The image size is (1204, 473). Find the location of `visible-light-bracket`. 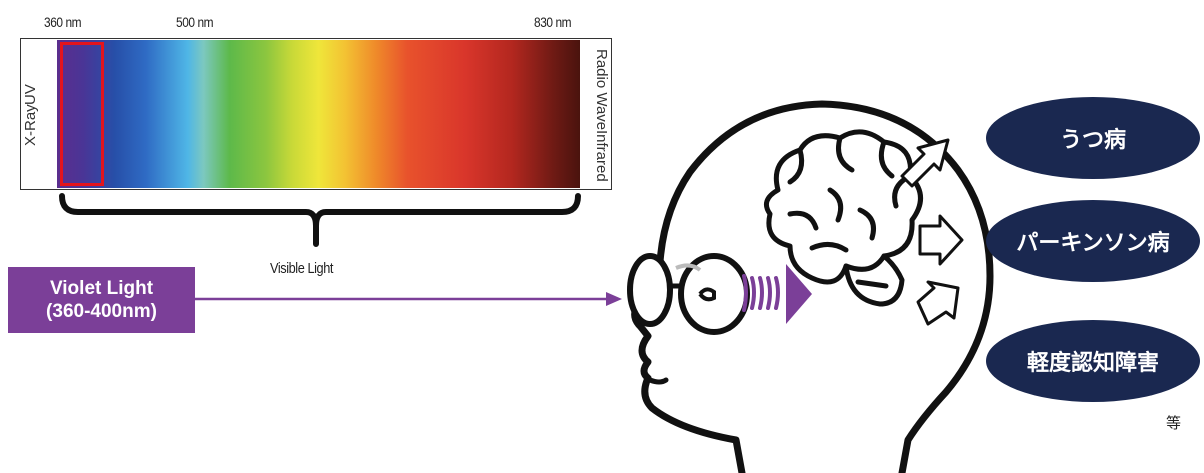

visible-light-bracket is located at coordinates (320, 220).